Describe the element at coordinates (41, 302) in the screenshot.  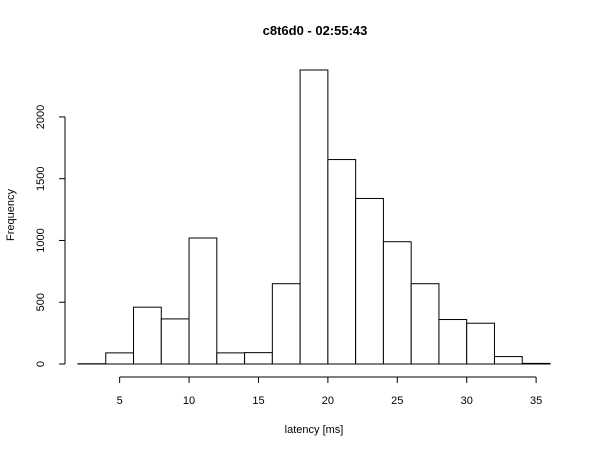
I see `y-axis-tick-label: 500` at that location.